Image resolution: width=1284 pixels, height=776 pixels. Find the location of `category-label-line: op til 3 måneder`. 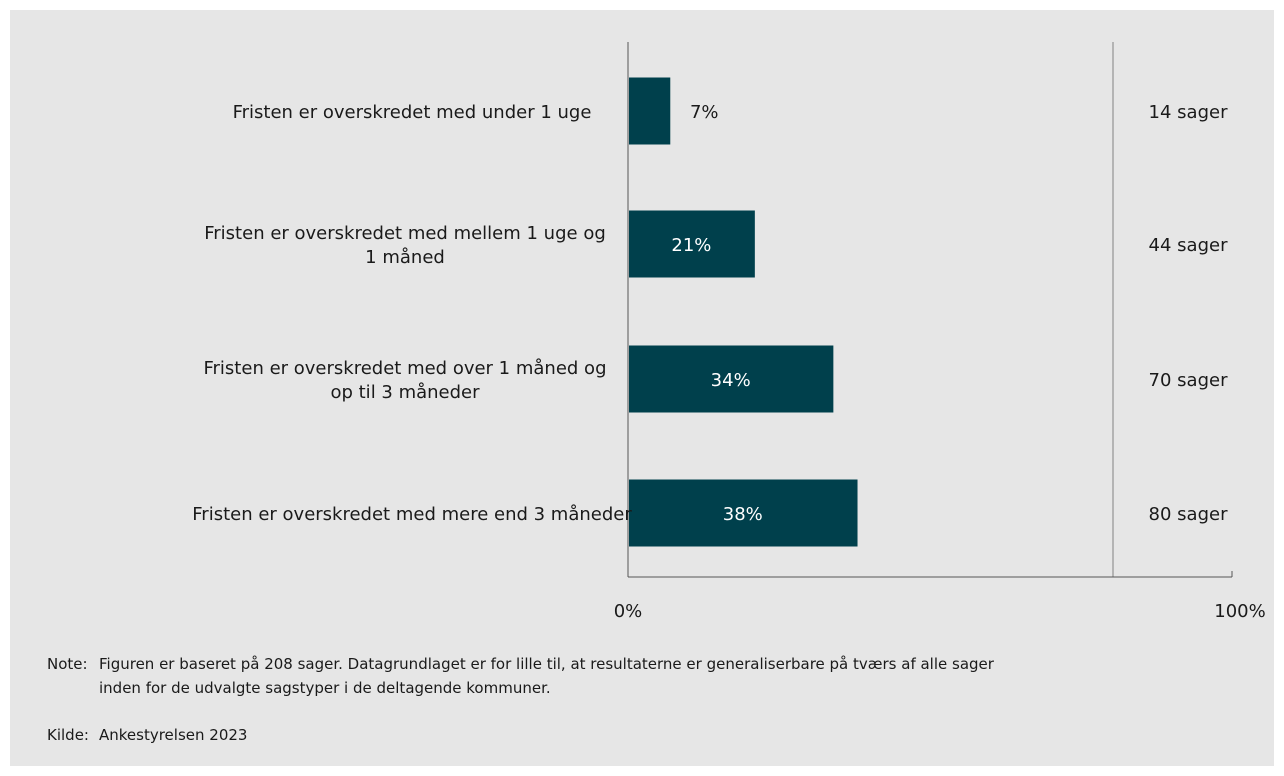

category-label-line: op til 3 måneder is located at coordinates (405, 392).